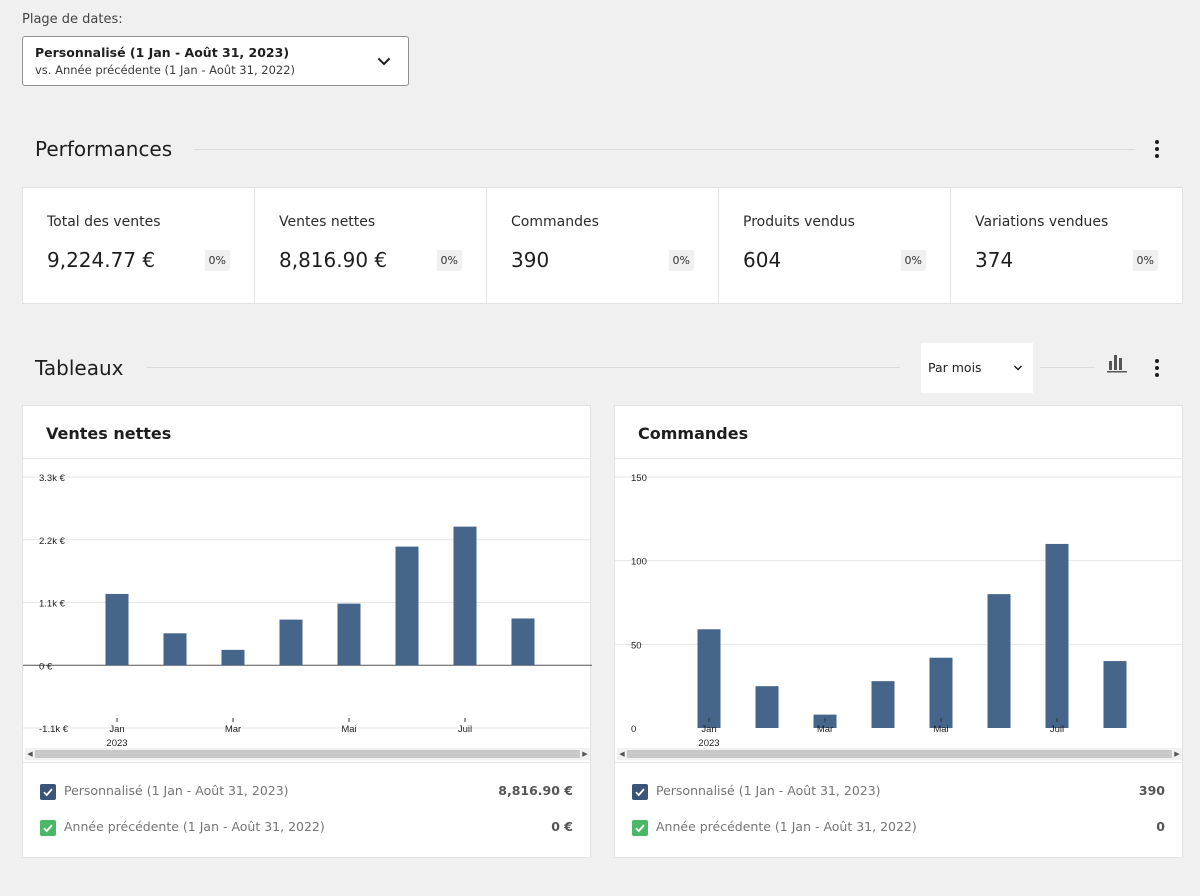 Image resolution: width=1200 pixels, height=896 pixels. I want to click on legend-value: 0 €, so click(562, 826).